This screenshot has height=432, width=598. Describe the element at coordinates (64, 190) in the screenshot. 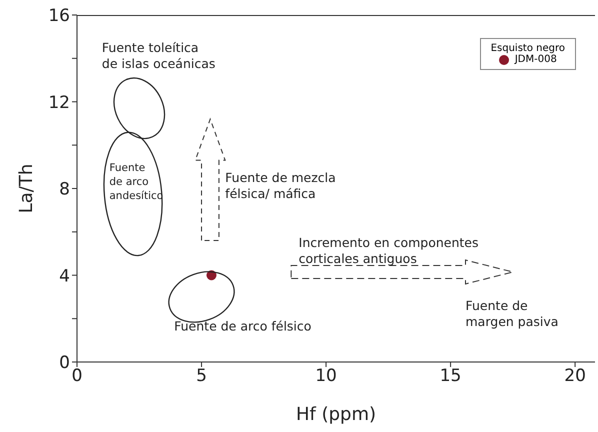

I see `y-tick-label: 8` at that location.